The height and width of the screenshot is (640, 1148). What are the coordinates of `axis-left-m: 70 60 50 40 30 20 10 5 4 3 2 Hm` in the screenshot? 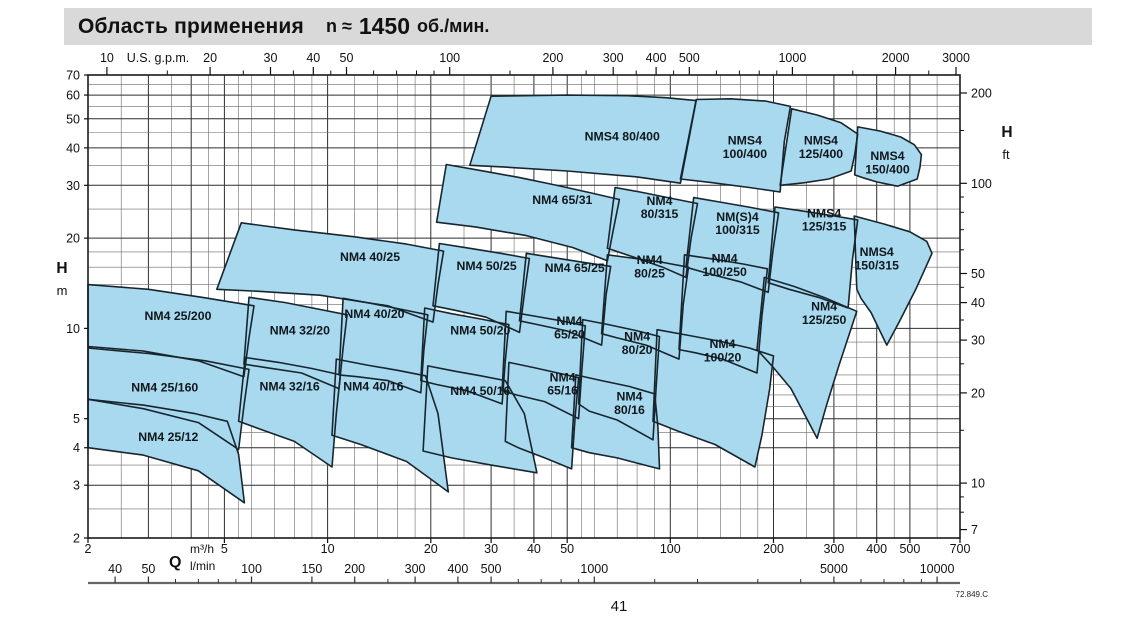 It's located at (72, 307).